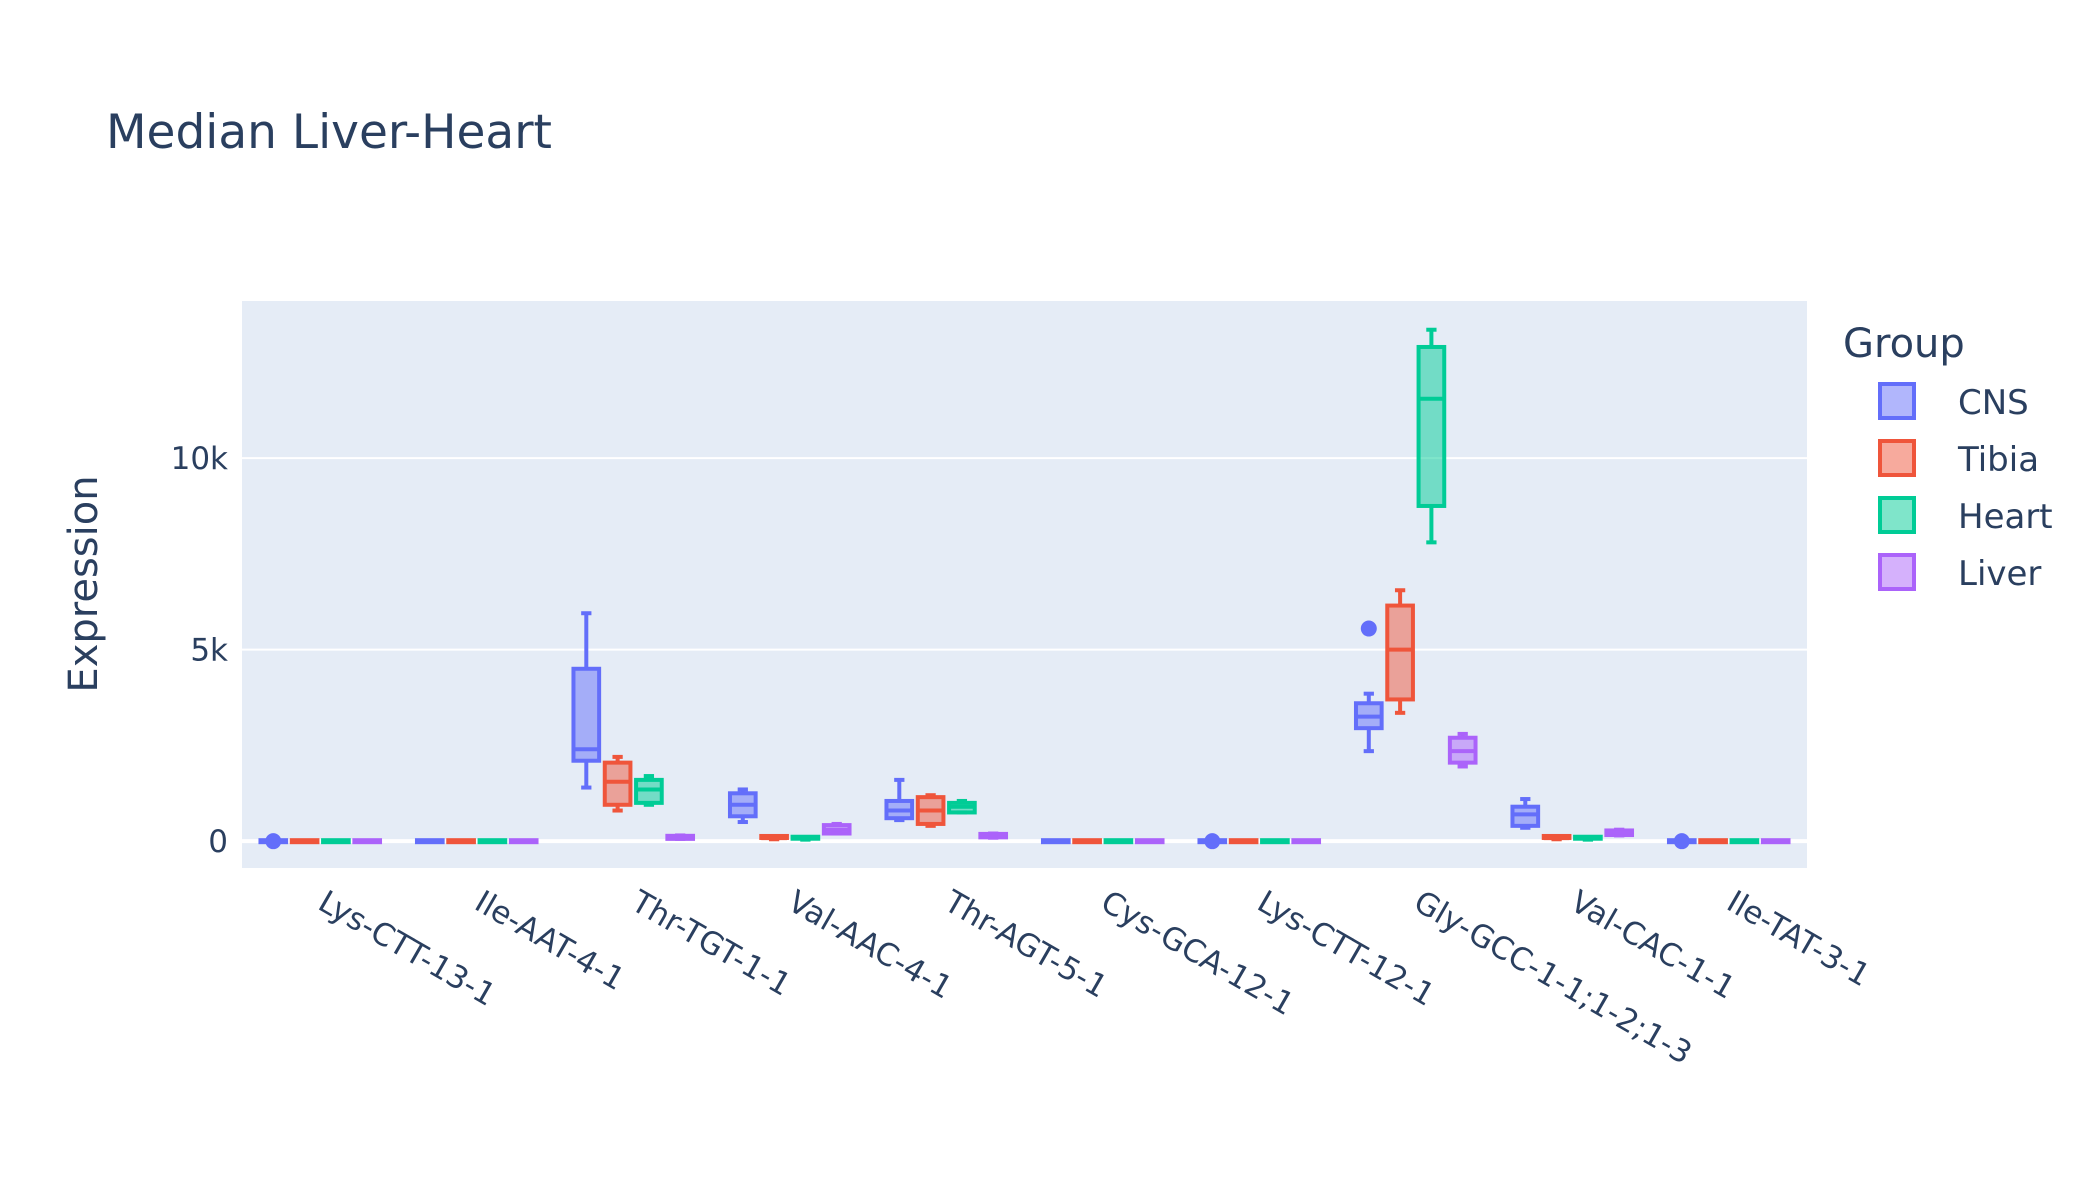  I want to click on chart-title: Median Liver-Heart, so click(329, 132).